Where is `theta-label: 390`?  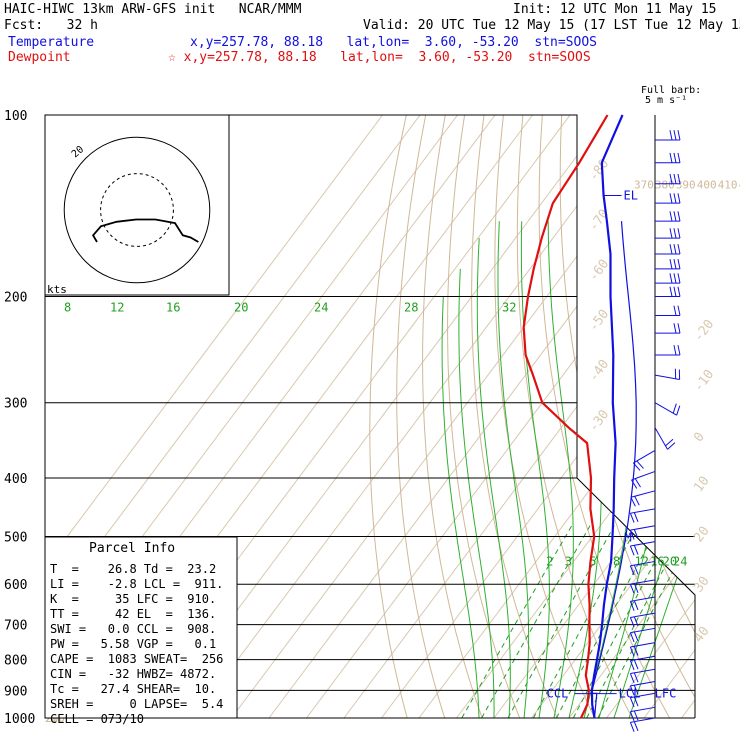
theta-label: 390 is located at coordinates (686, 185).